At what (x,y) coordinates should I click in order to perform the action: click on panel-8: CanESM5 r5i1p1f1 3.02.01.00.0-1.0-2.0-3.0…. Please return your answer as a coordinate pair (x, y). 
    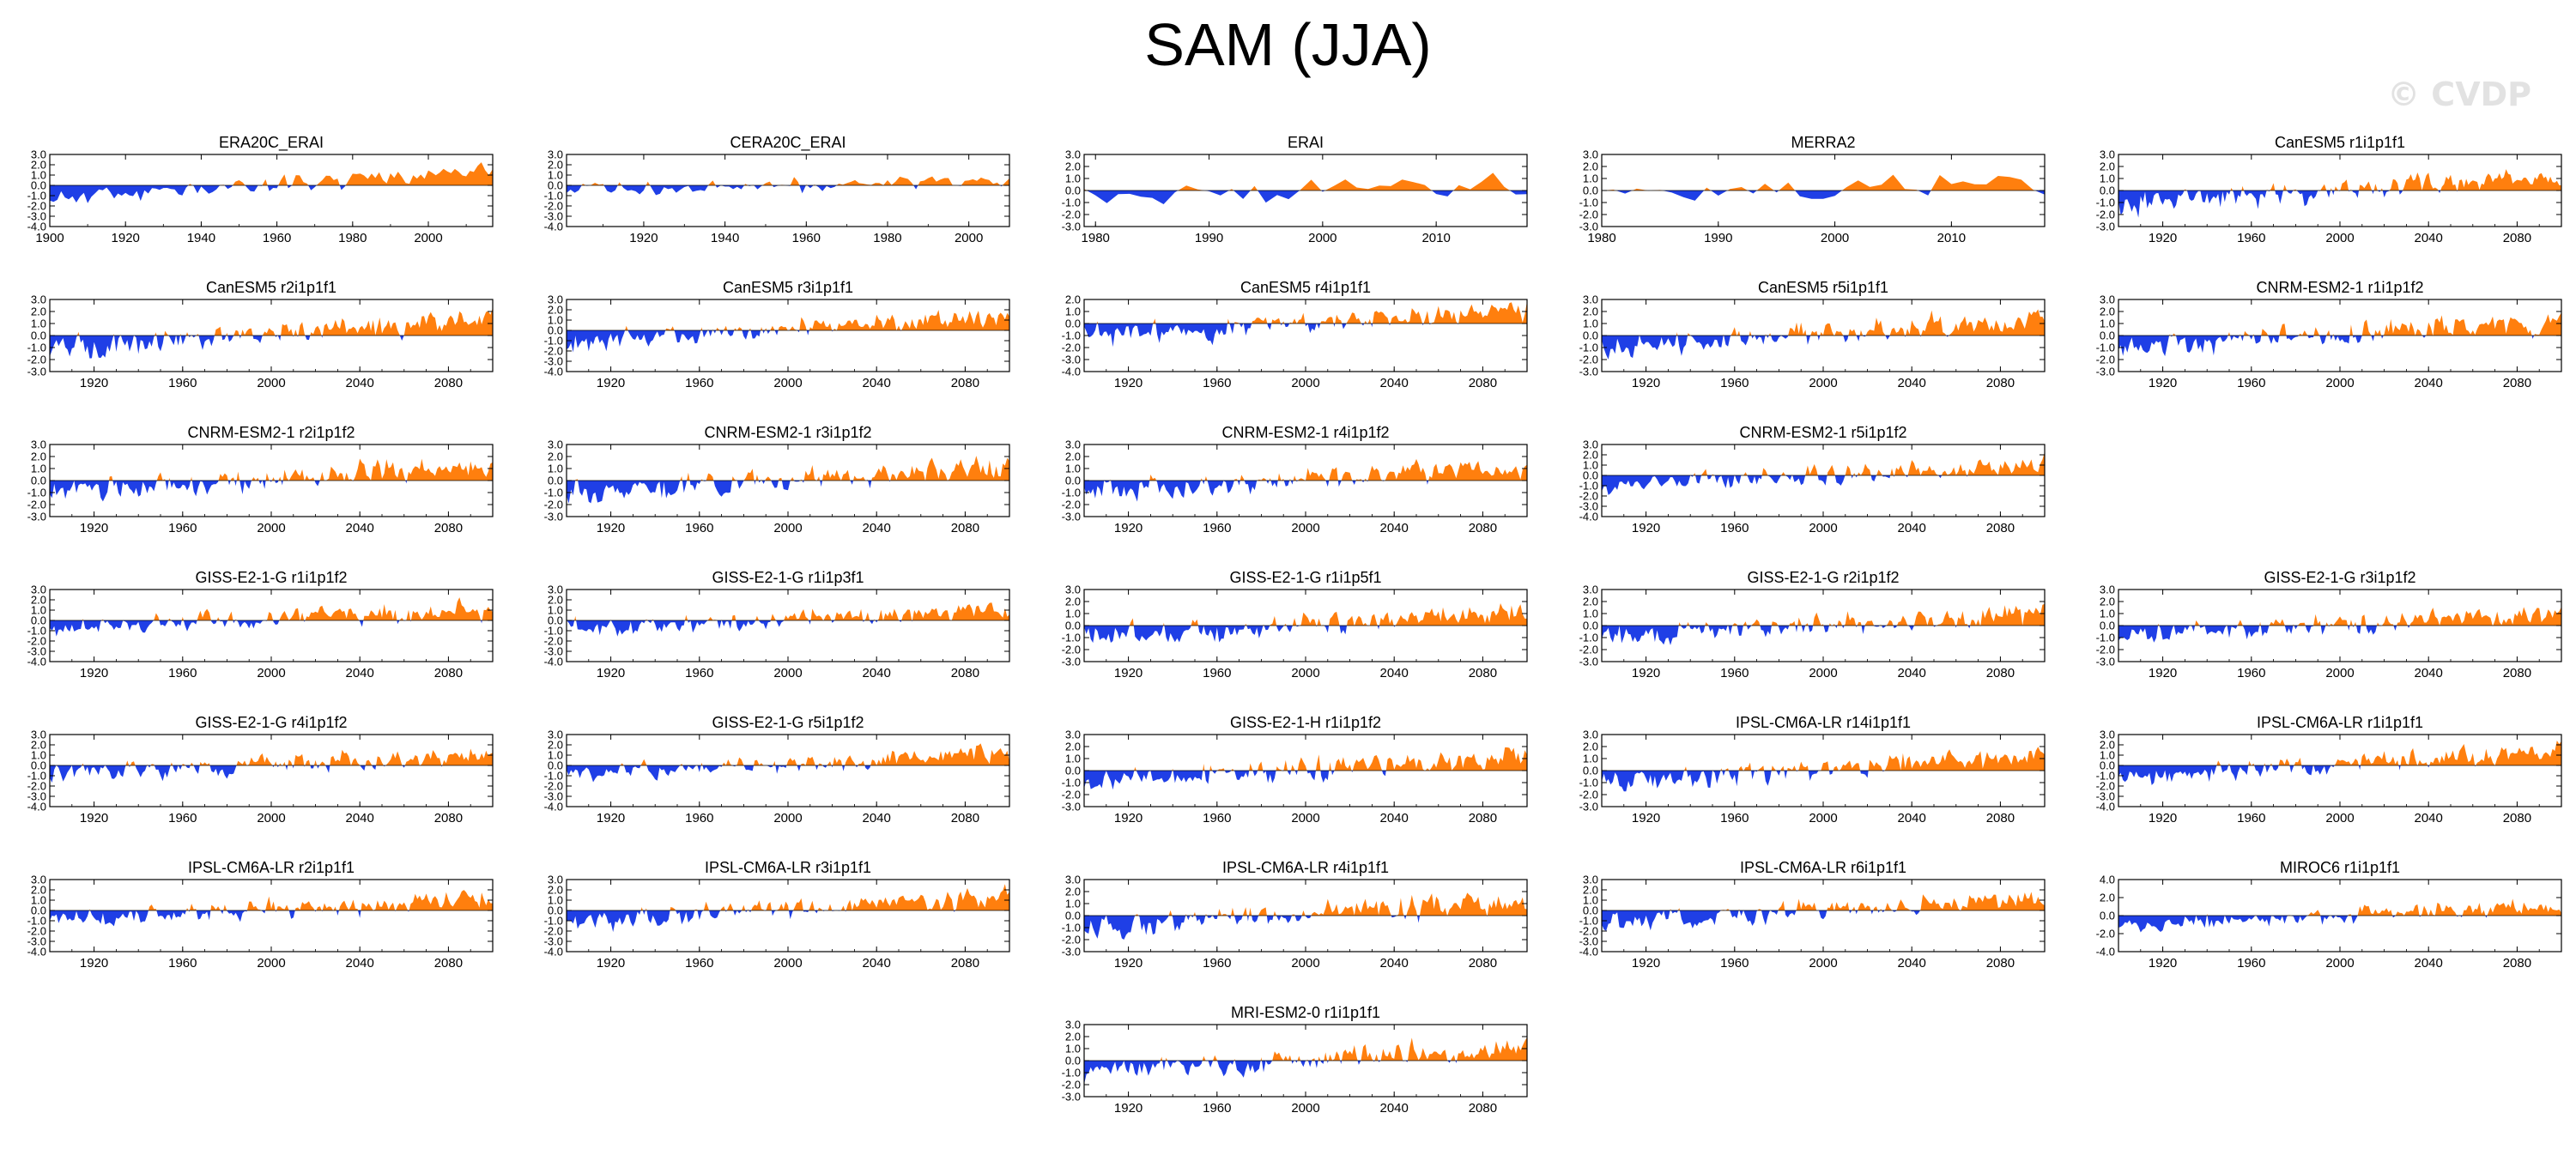
    Looking at the image, I should click on (1812, 334).